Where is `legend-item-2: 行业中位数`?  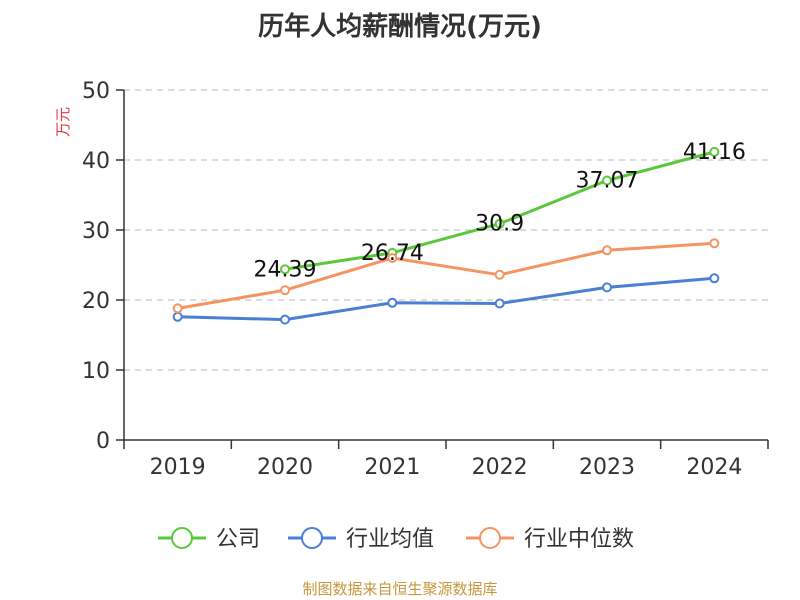
legend-item-2: 行业中位数 is located at coordinates (550, 539).